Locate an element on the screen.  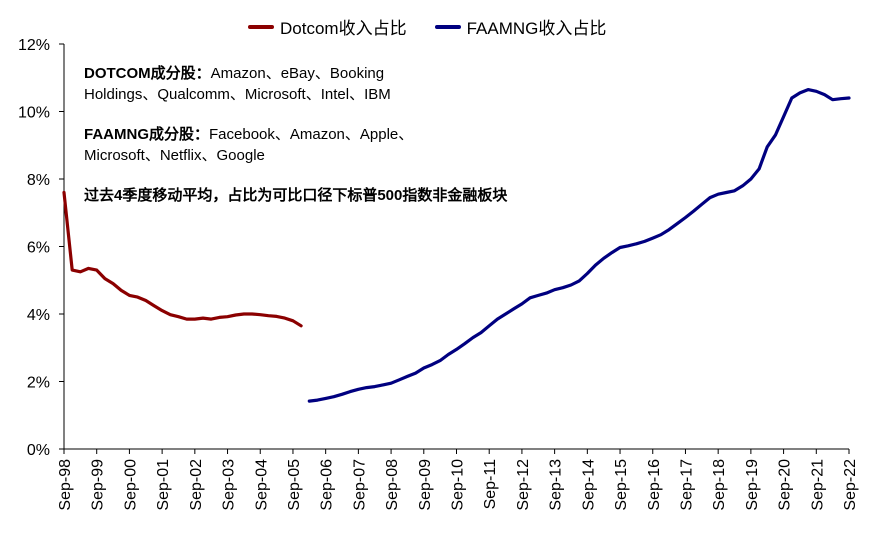
x-tick-label: Sep-15 is located at coordinates (621, 485).